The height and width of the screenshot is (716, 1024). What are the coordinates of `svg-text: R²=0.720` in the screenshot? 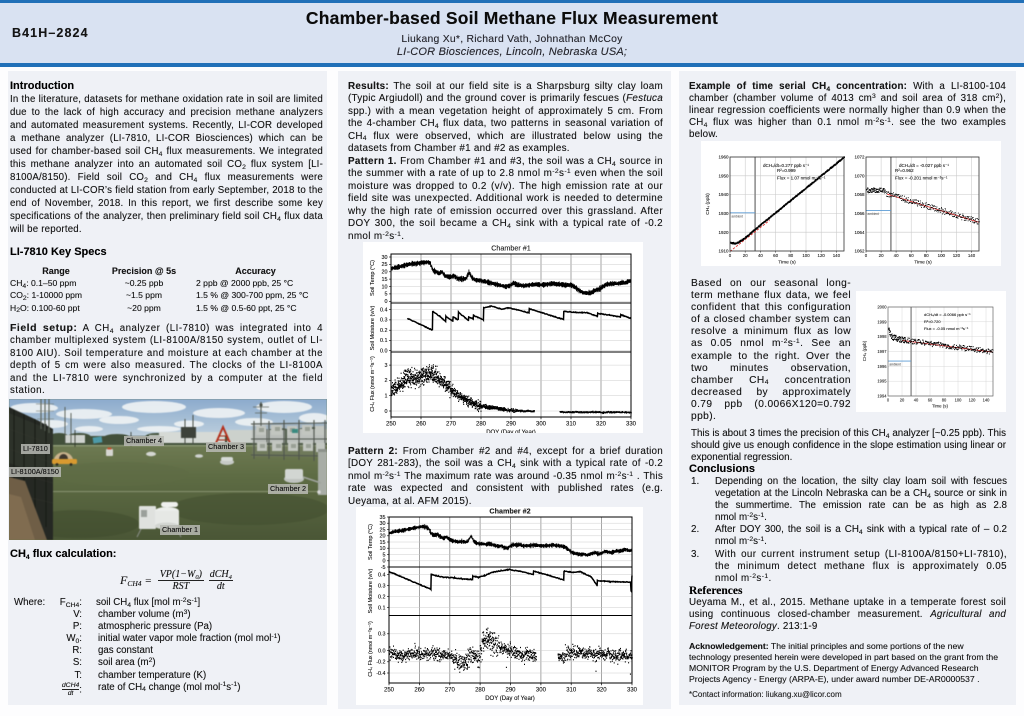 It's located at (932, 321).